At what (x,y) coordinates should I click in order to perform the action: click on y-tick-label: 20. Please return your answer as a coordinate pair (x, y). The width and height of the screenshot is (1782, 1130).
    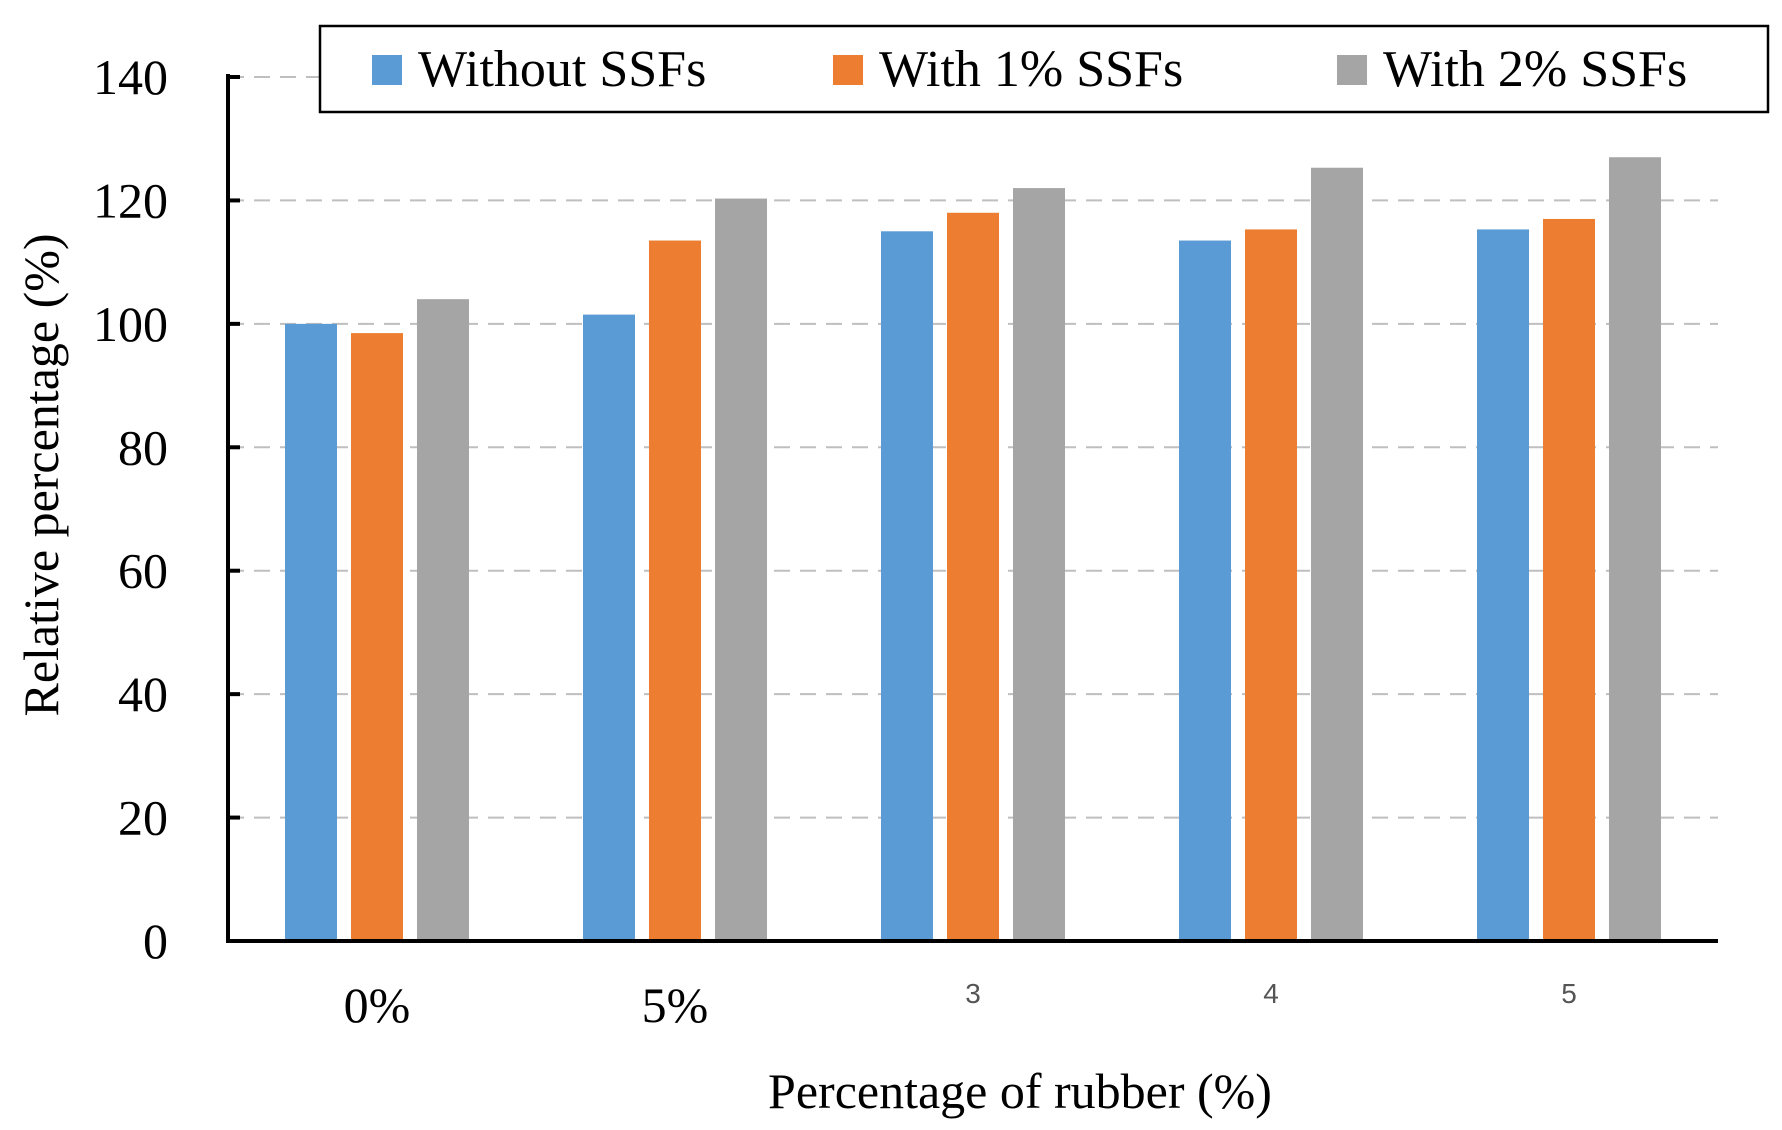
    Looking at the image, I should click on (143, 818).